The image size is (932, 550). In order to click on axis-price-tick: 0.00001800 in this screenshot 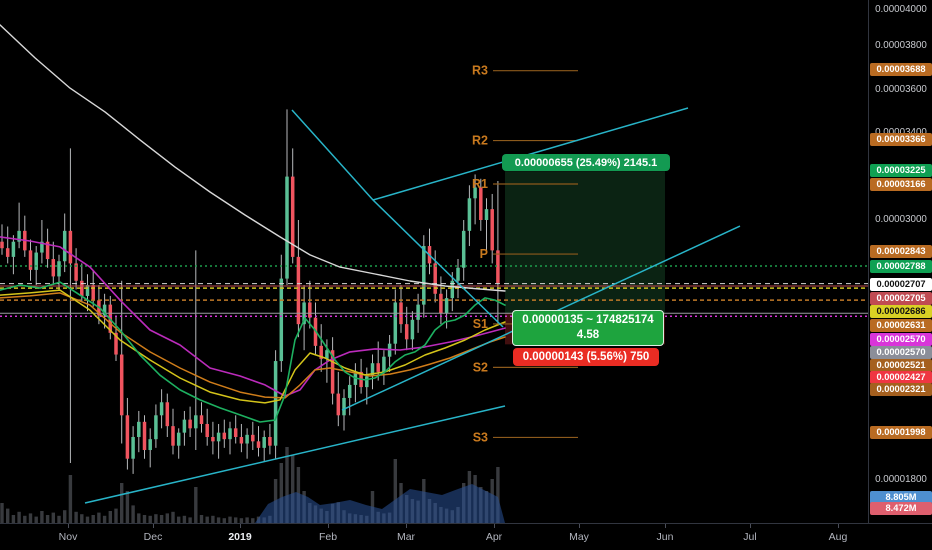, I will do `click(901, 479)`.